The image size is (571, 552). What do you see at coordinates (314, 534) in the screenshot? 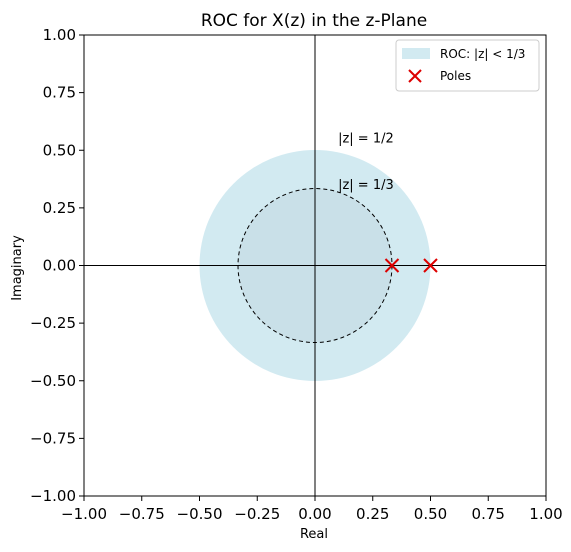
I see `x-axis-label: Real` at bounding box center [314, 534].